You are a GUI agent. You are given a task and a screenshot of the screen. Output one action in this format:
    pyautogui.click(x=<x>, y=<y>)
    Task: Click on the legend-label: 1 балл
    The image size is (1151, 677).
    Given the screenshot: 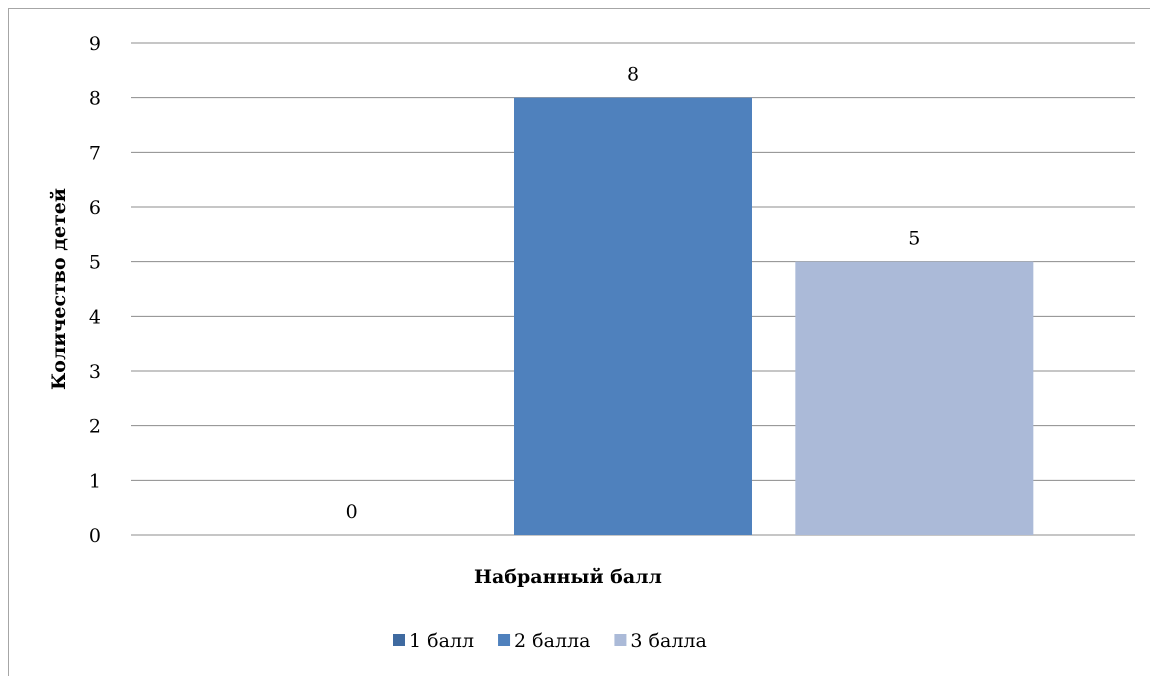 What is the action you would take?
    pyautogui.click(x=441, y=641)
    